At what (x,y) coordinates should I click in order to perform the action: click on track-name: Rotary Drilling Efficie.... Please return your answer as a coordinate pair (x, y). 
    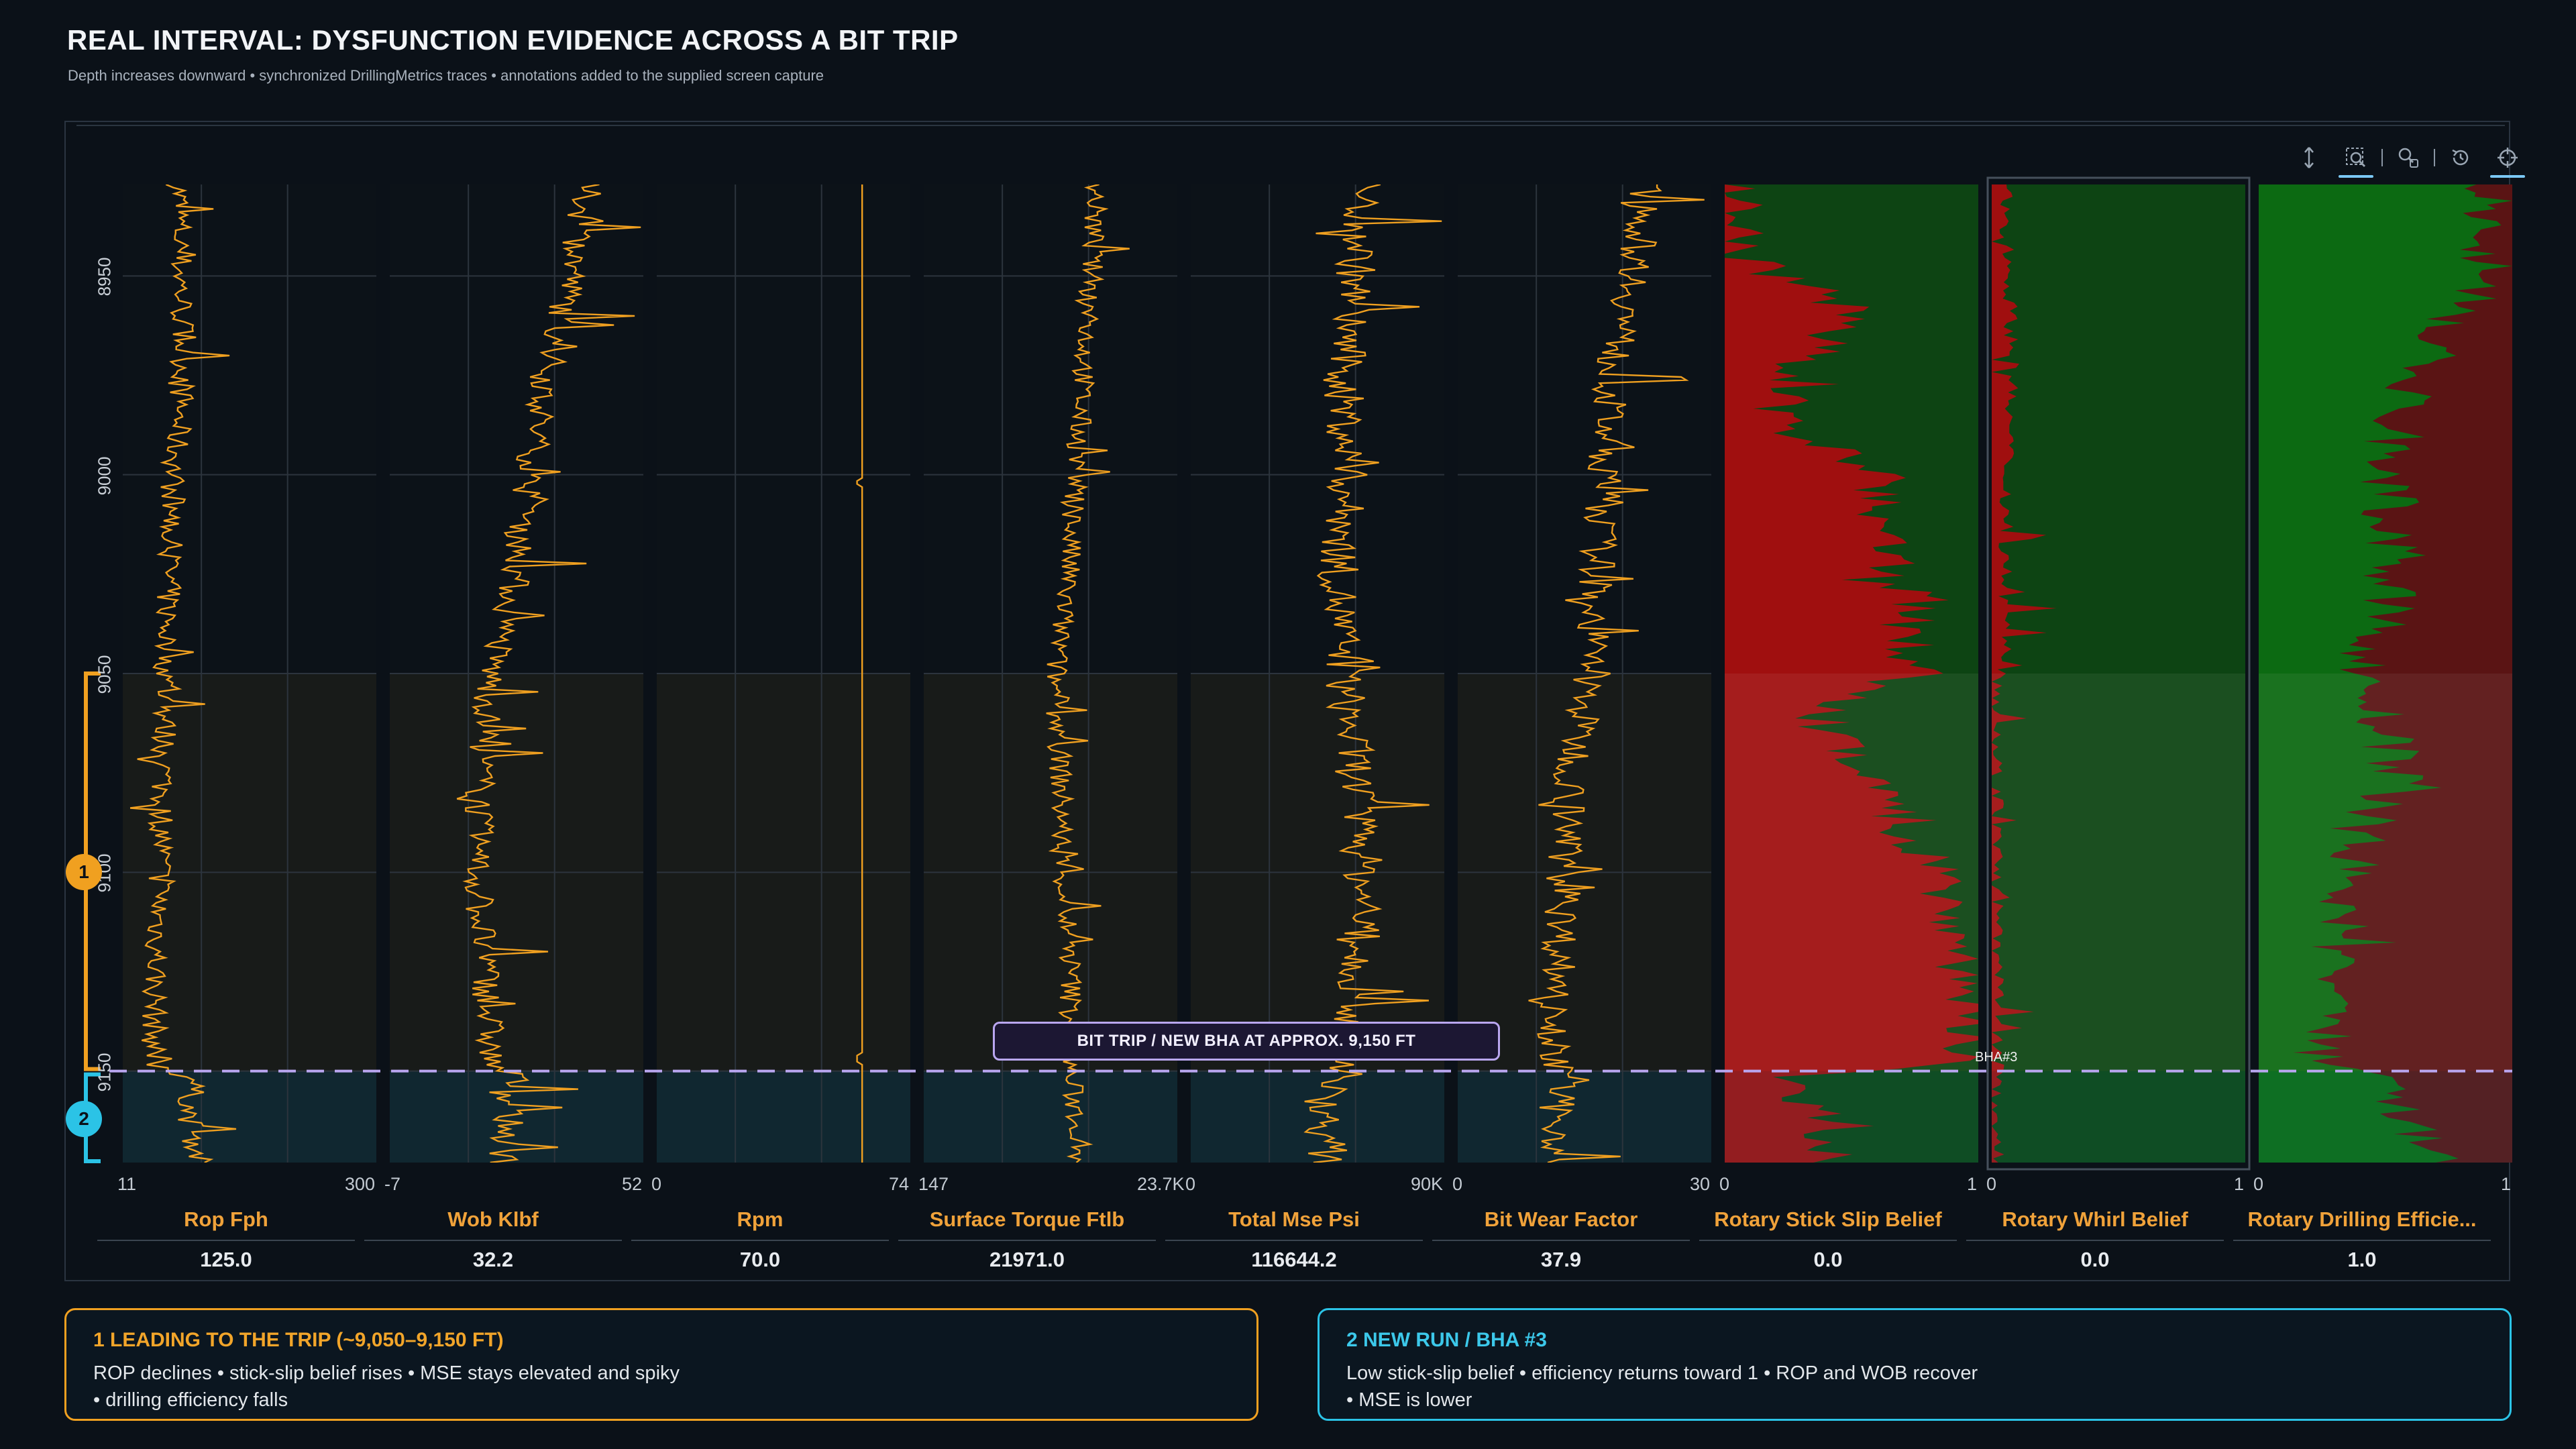
    Looking at the image, I should click on (2362, 1219).